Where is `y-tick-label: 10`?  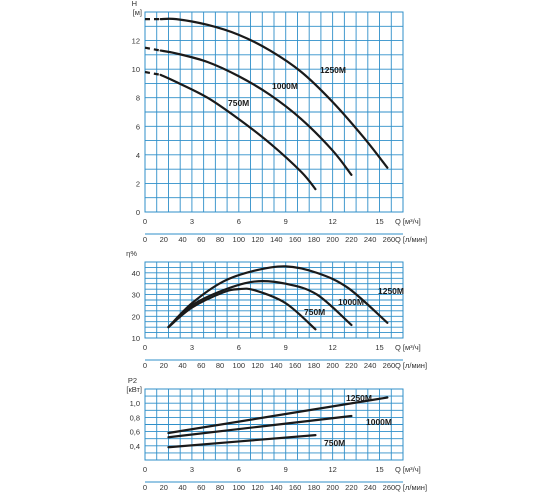 y-tick-label: 10 is located at coordinates (136, 338).